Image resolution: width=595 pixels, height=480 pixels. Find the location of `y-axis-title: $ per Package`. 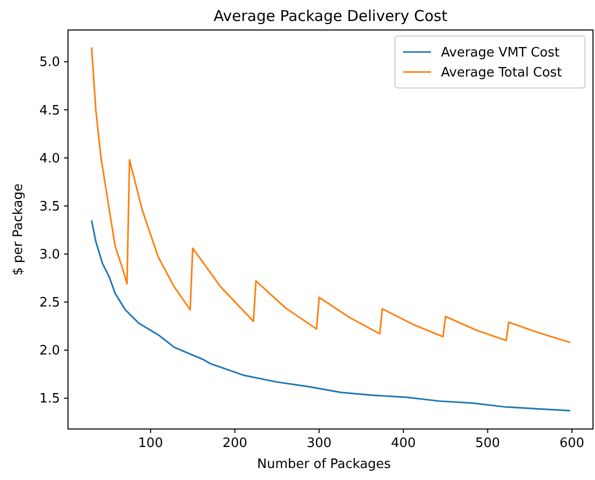

y-axis-title: $ per Package is located at coordinates (18, 229).